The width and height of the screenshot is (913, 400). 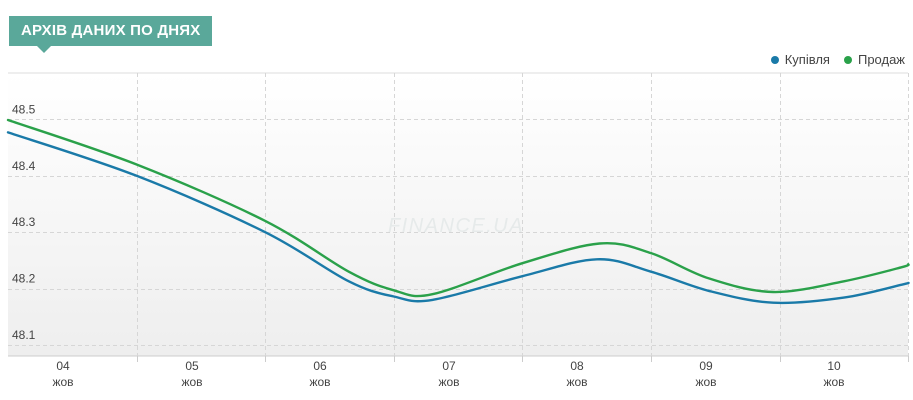 I want to click on legend-item-buy: Купівля, so click(x=800, y=59).